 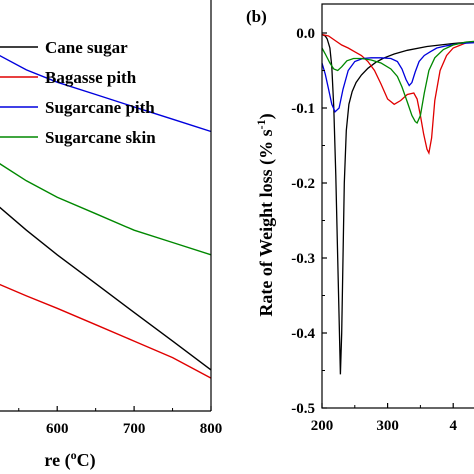 I want to click on legend-label-sugarcane-pith: Sugarcane pith, so click(x=100, y=107).